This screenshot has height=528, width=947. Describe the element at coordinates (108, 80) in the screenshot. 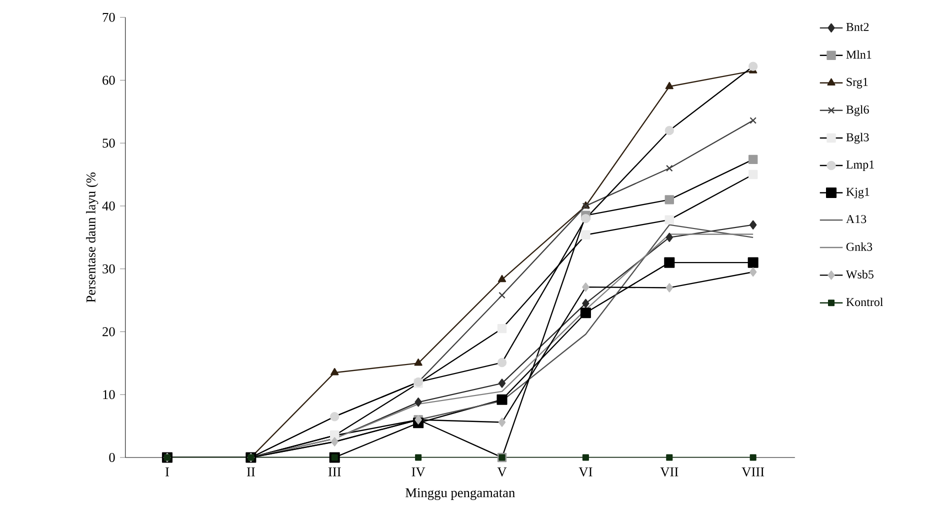

I see `y-tick-label: 60` at that location.